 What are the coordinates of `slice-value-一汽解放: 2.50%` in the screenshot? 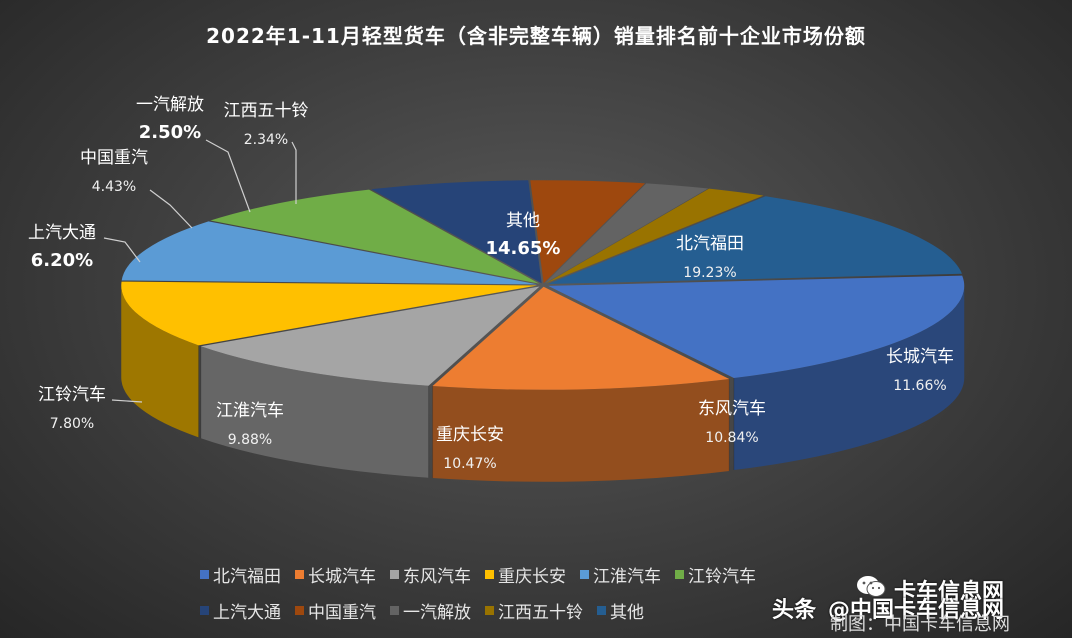 It's located at (170, 132).